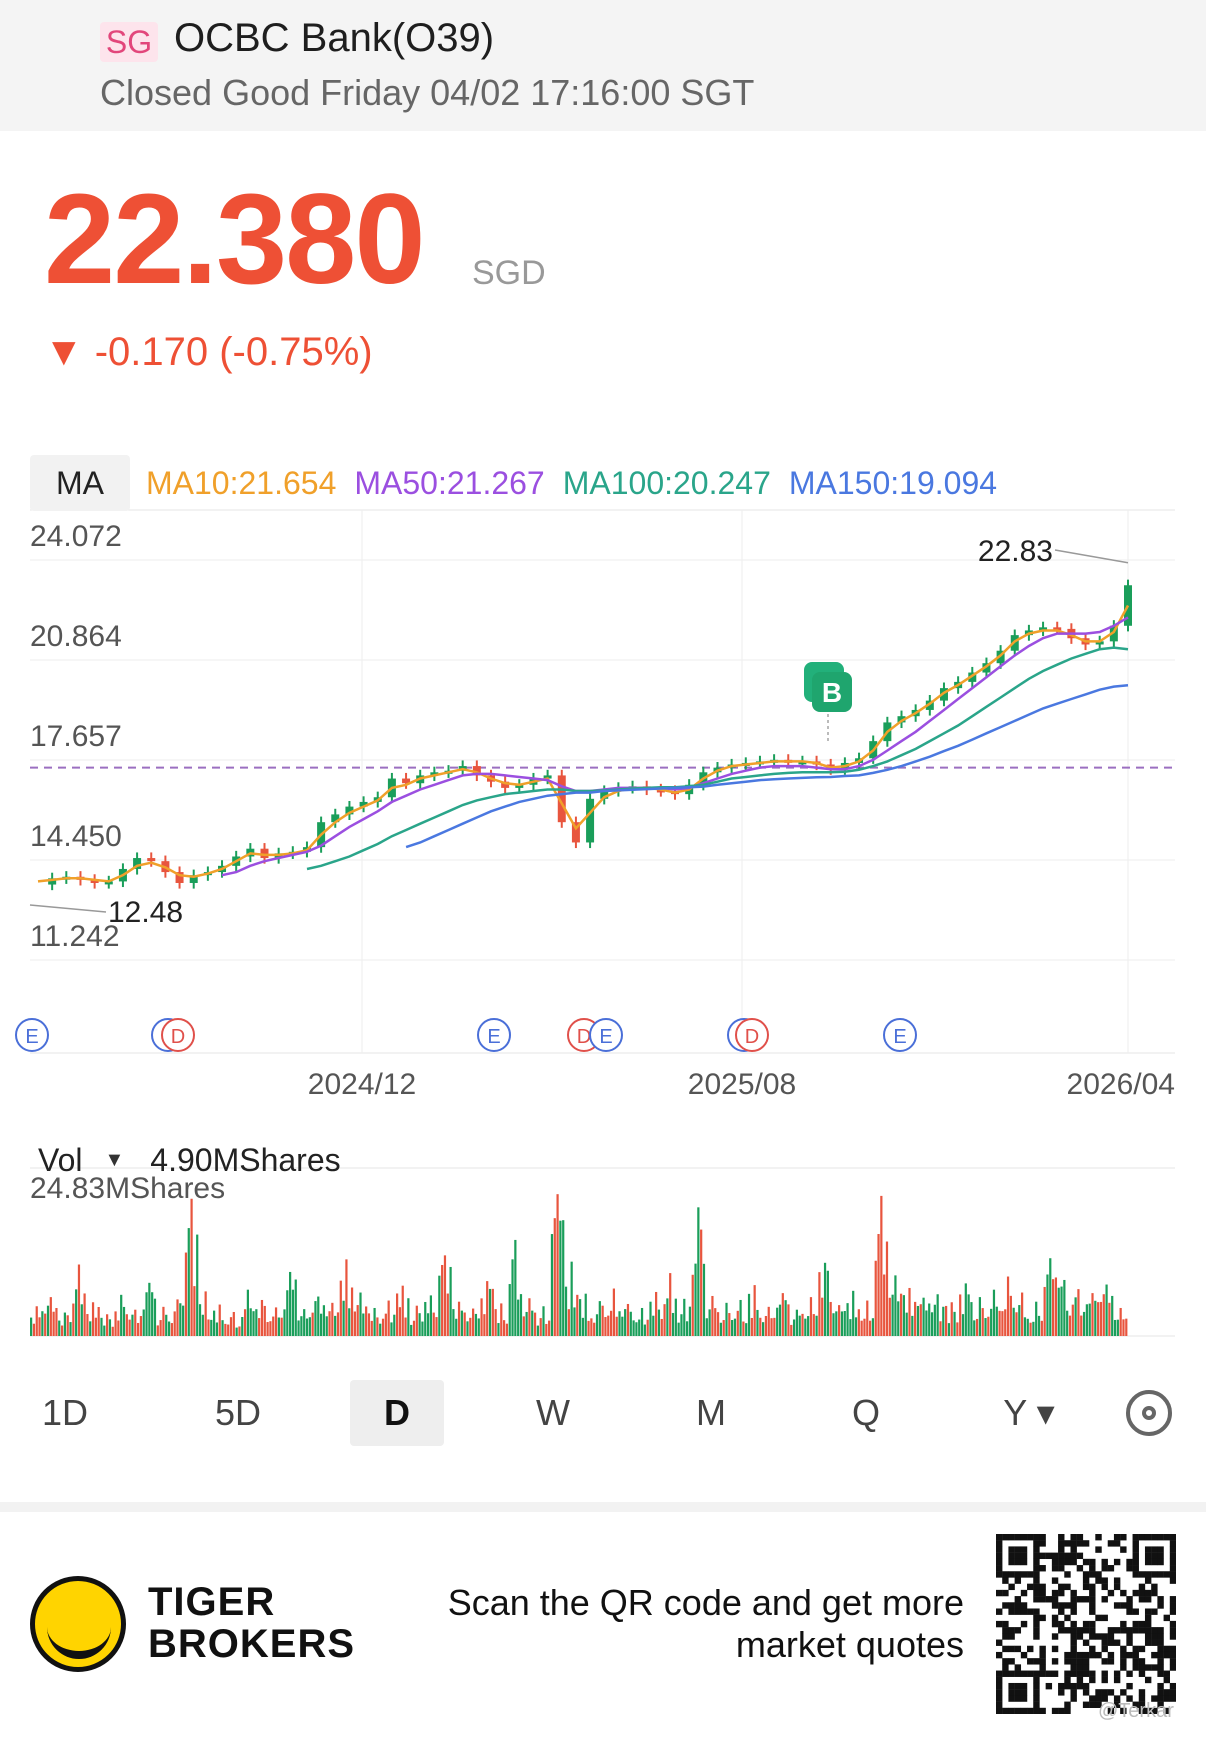  Describe the element at coordinates (65, 1412) in the screenshot. I see `period-1d: 1D` at that location.